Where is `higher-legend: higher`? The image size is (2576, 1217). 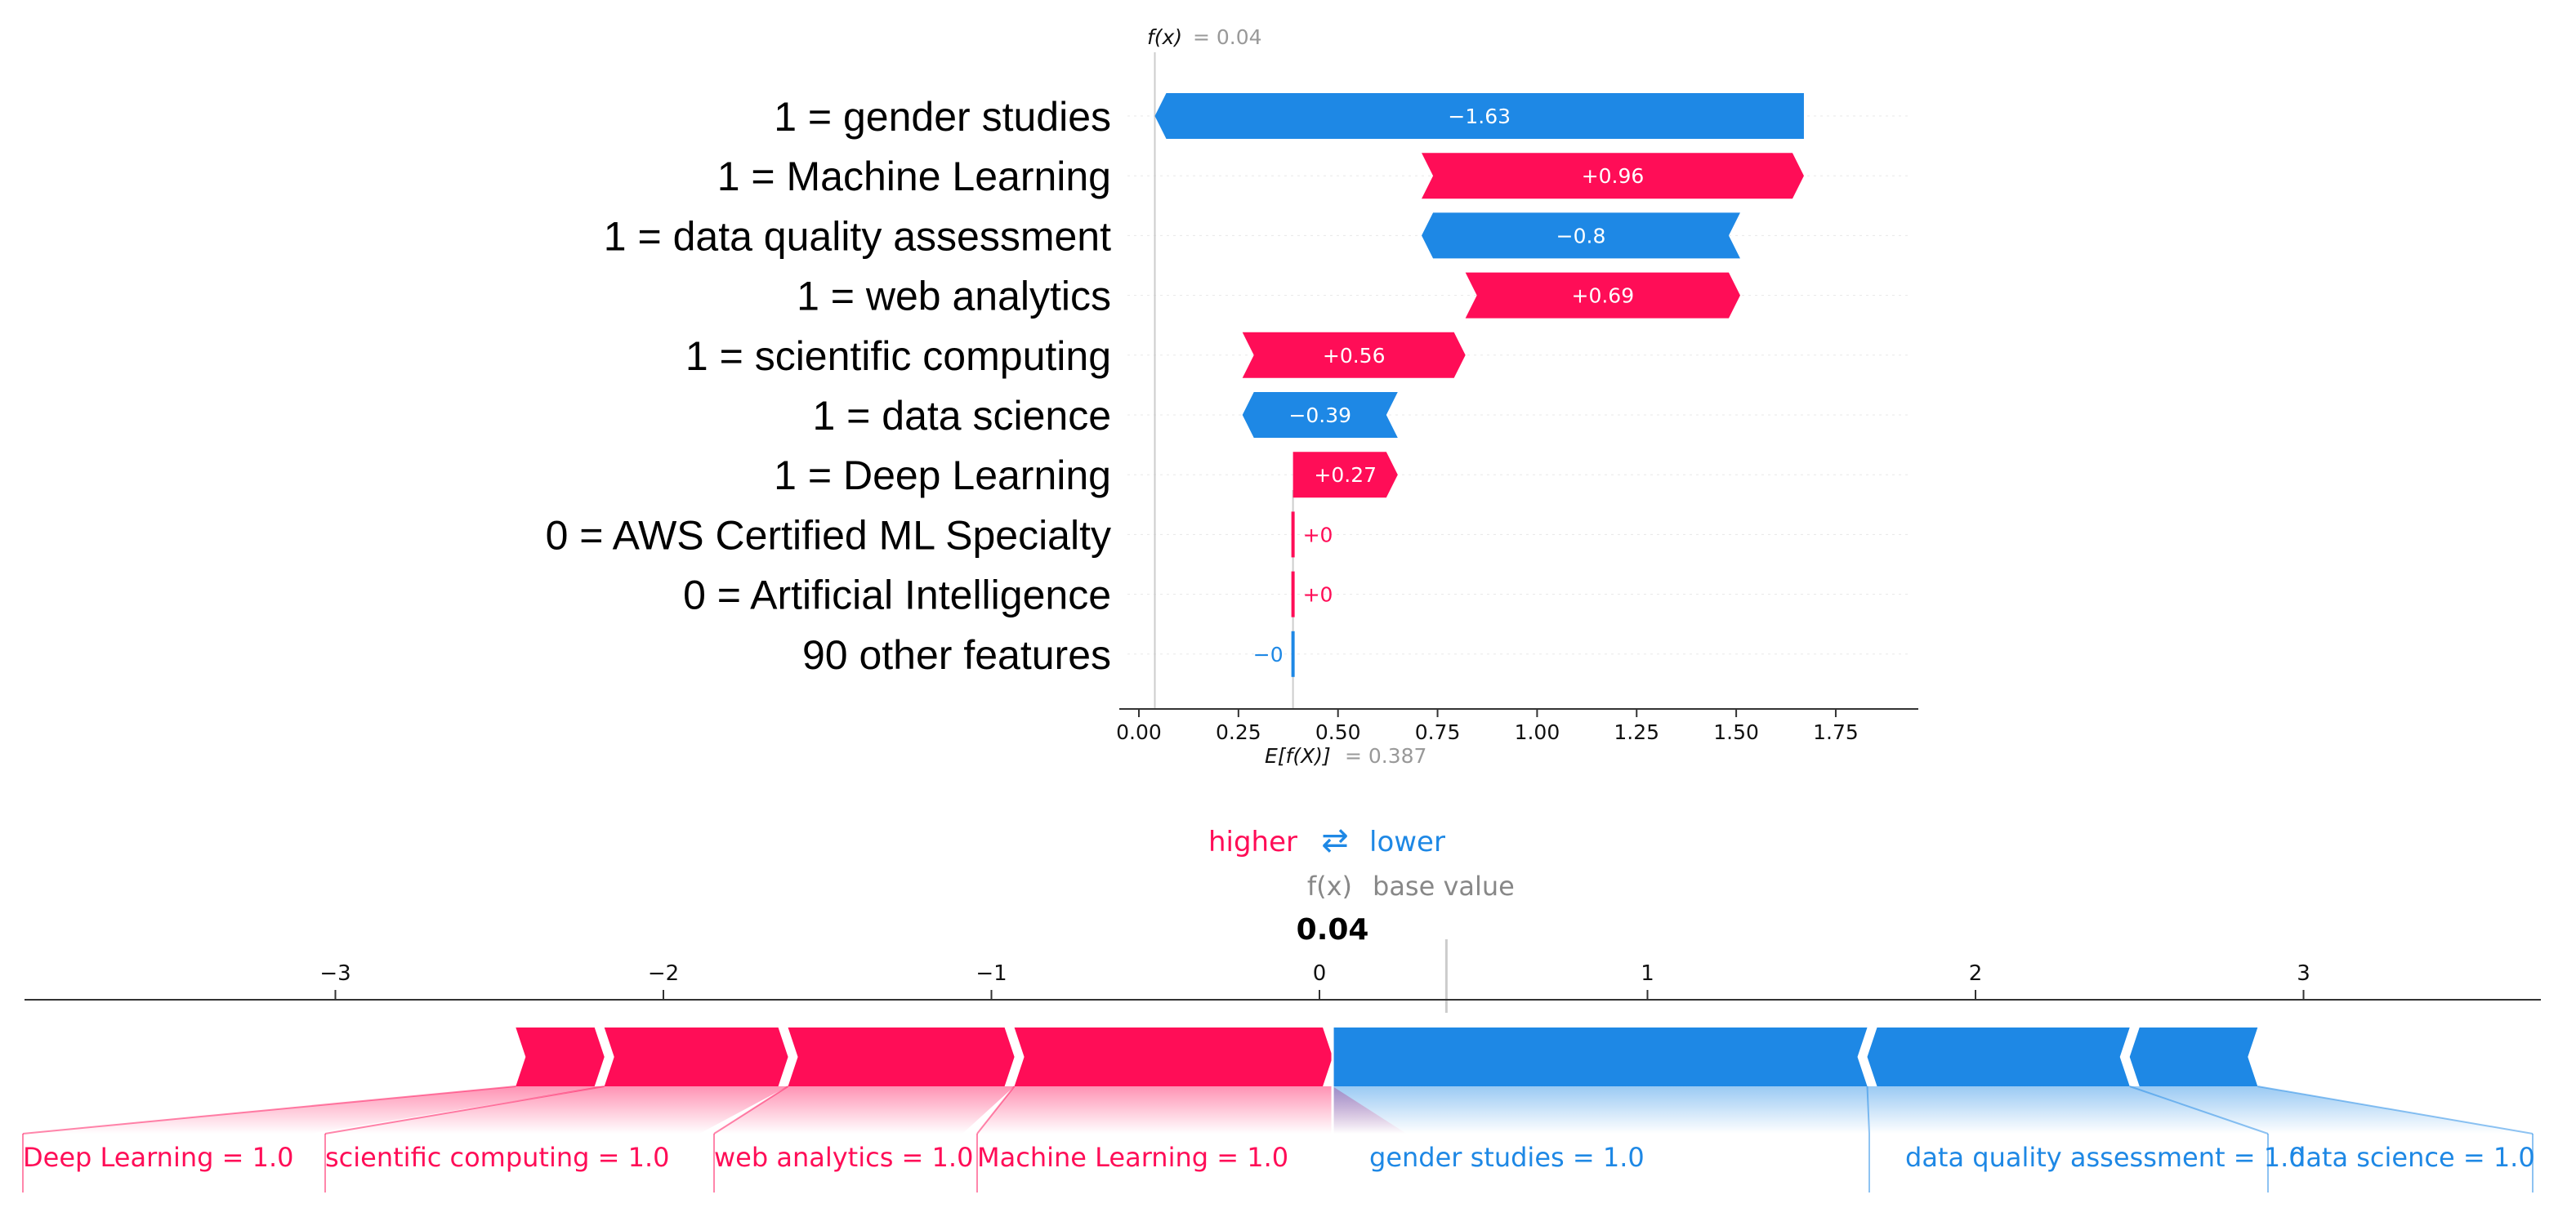 higher-legend: higher is located at coordinates (1253, 842).